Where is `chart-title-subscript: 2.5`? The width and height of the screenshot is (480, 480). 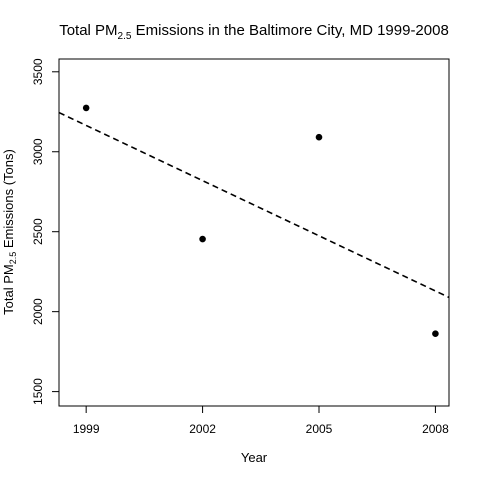 chart-title-subscript: 2.5 is located at coordinates (125, 36).